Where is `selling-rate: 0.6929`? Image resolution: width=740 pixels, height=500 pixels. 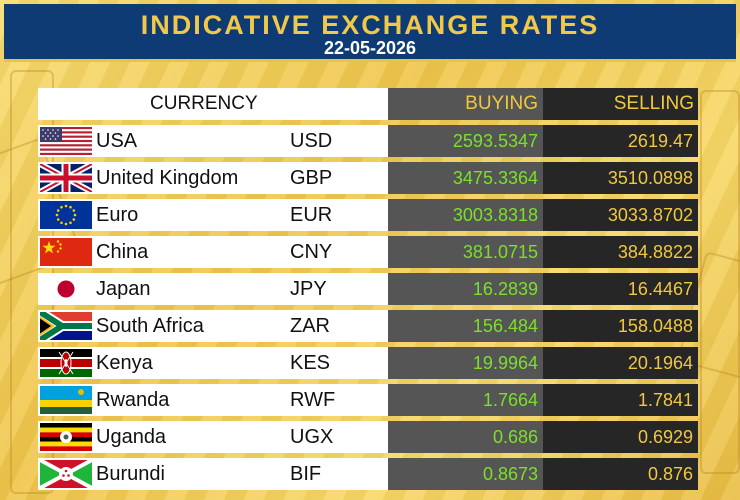
selling-rate: 0.6929 is located at coordinates (665, 437).